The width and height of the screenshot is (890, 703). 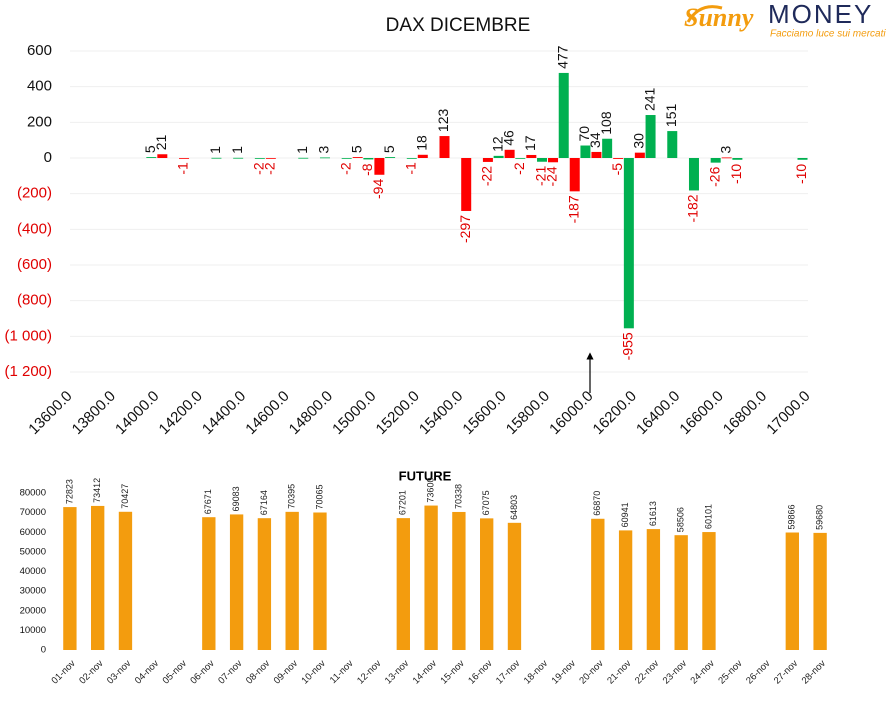 I want to click on x-tick-label: 15-nov, so click(x=452, y=672).